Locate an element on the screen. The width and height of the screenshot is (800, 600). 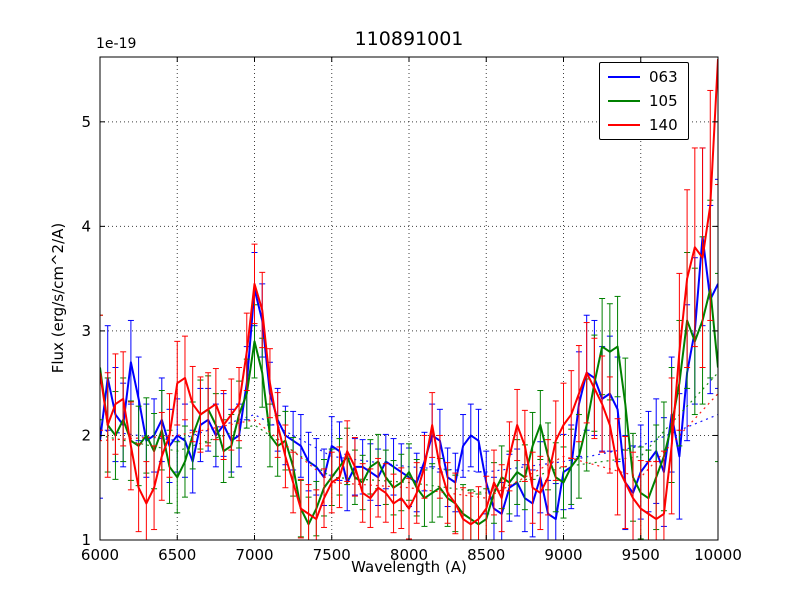
y-tick-label: 1 is located at coordinates (86, 540).